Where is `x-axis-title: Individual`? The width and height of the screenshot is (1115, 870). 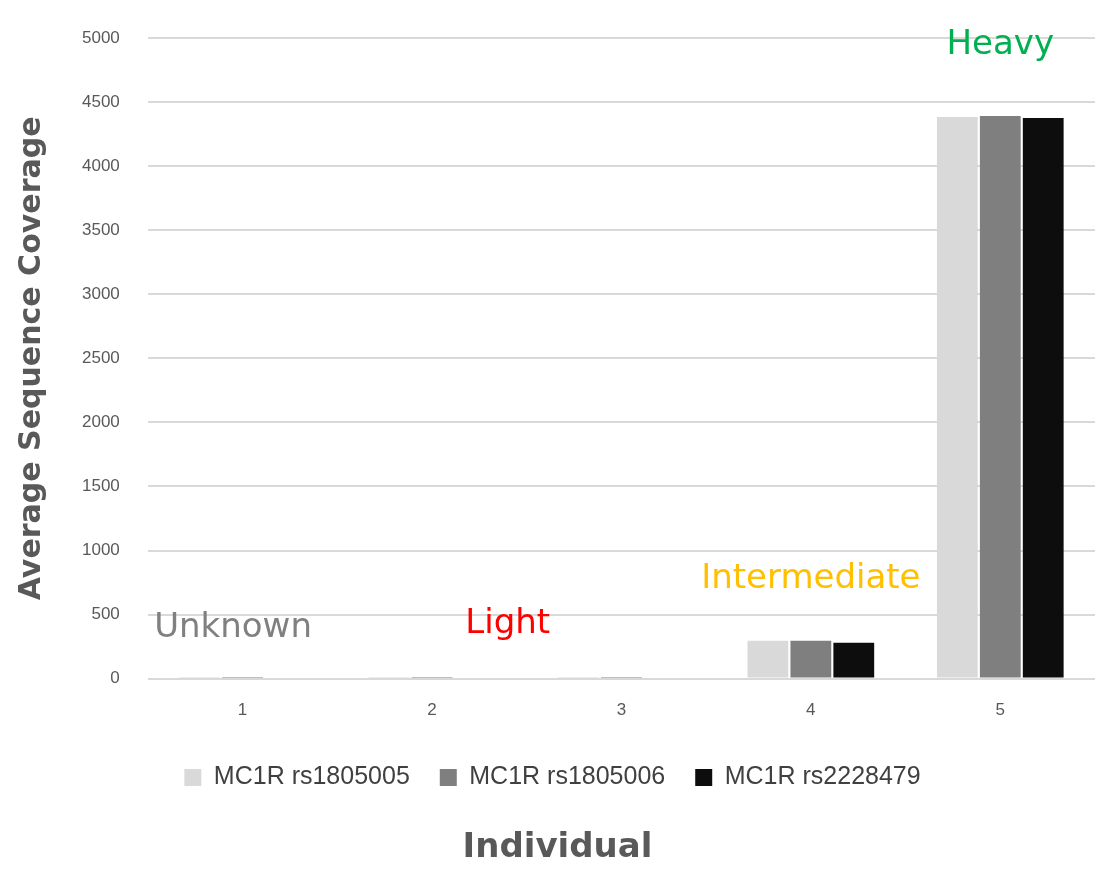
x-axis-title: Individual is located at coordinates (557, 845).